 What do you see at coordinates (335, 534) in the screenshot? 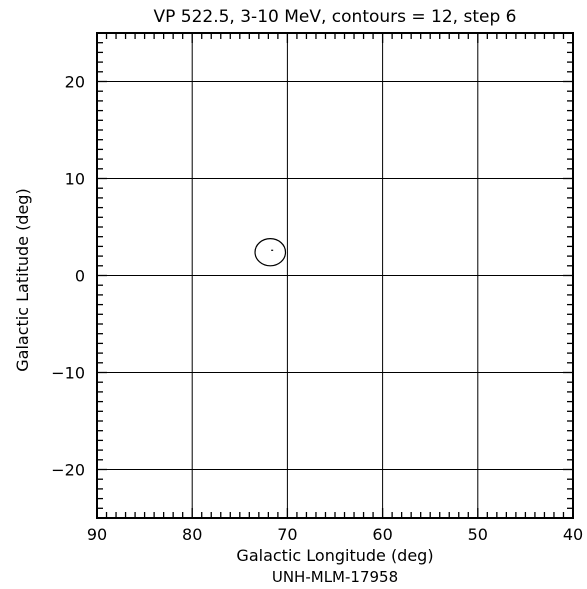
I see `x-tick-labels: 90 80 70 60 50 40` at bounding box center [335, 534].